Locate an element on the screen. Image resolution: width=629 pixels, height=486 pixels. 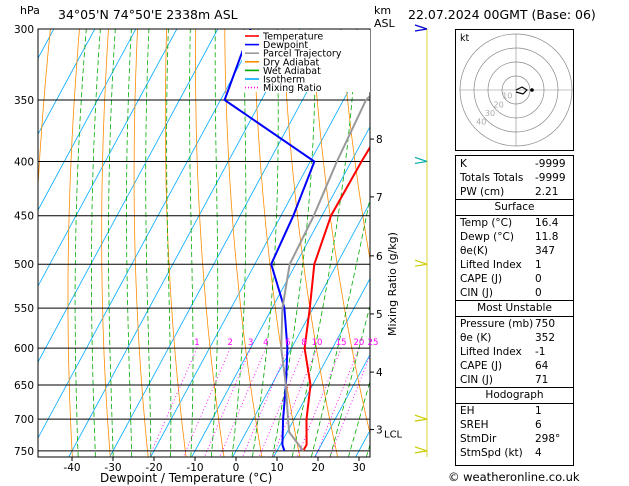
hodograph-rows: EH 1 SREH 6 StmDir 298° StmSpd (kt) 4 is located at coordinates (514, 432).